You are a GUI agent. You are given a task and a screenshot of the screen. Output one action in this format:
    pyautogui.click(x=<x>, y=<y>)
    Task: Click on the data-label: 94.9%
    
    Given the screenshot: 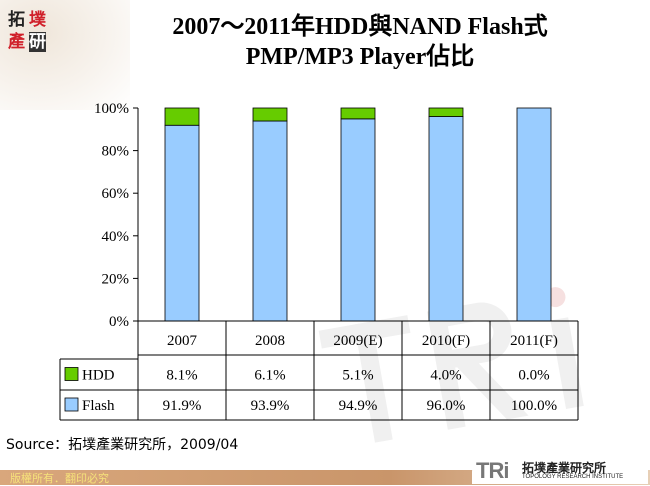 What is the action you would take?
    pyautogui.click(x=358, y=406)
    